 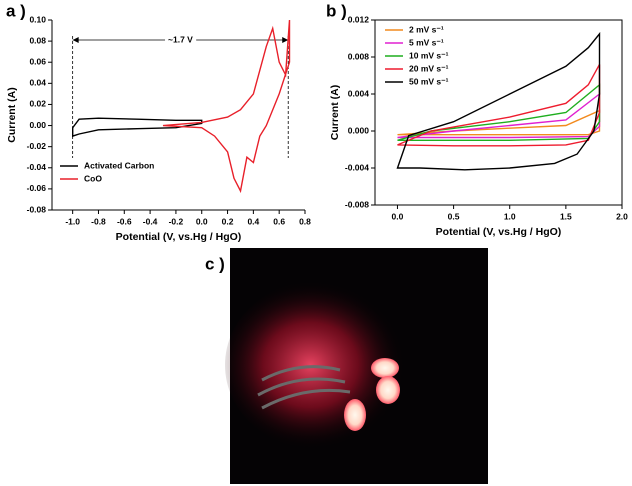 I want to click on x-tick-label: 0.6, so click(x=279, y=221).